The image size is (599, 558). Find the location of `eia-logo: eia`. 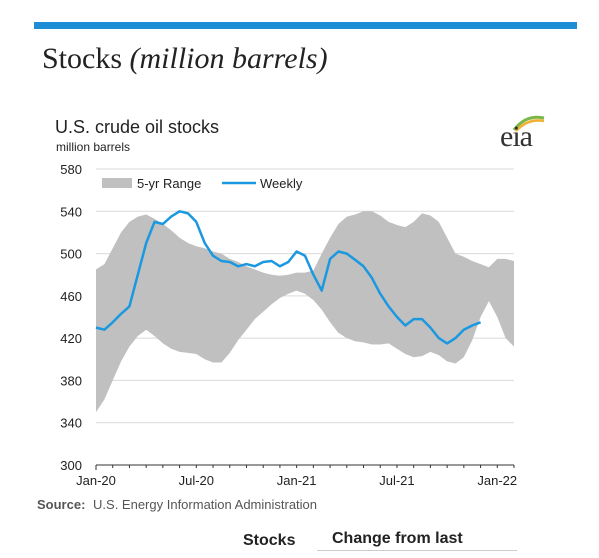

eia-logo: eia is located at coordinates (525, 132).